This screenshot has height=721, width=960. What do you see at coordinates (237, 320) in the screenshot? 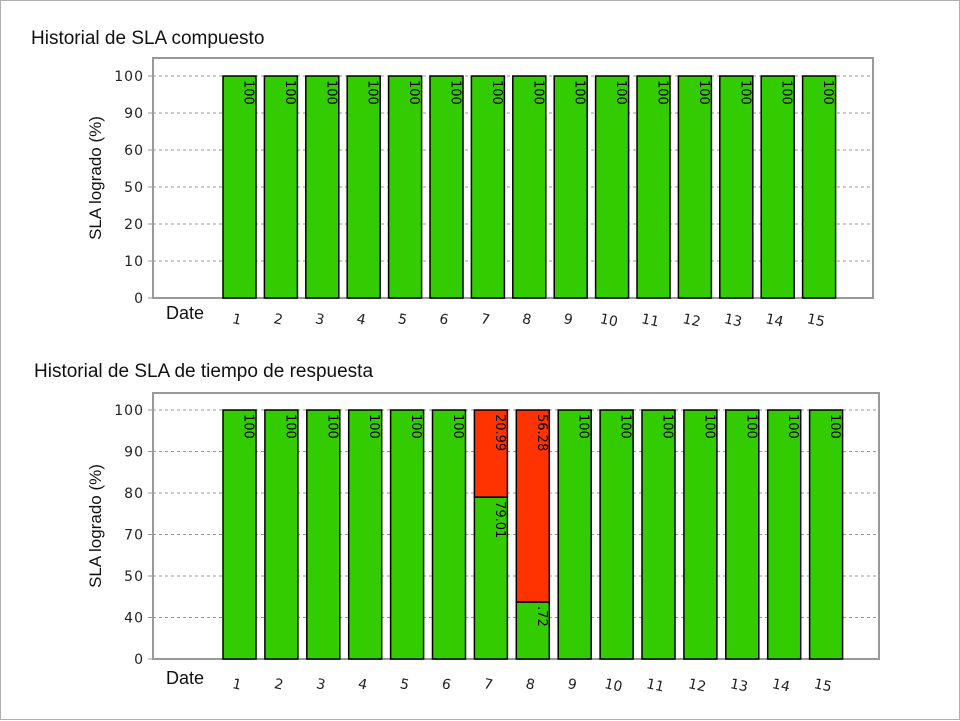
I see `x-tick-label: 1` at bounding box center [237, 320].